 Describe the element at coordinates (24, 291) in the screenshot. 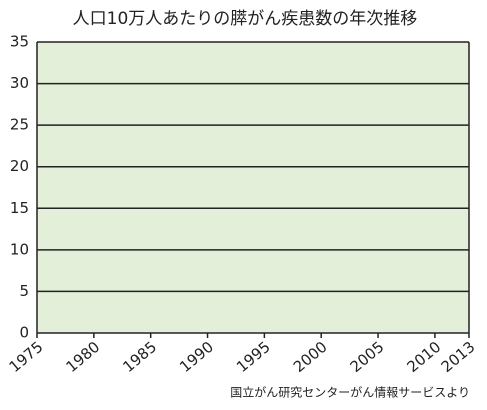

I see `y-tick-label: 5` at that location.